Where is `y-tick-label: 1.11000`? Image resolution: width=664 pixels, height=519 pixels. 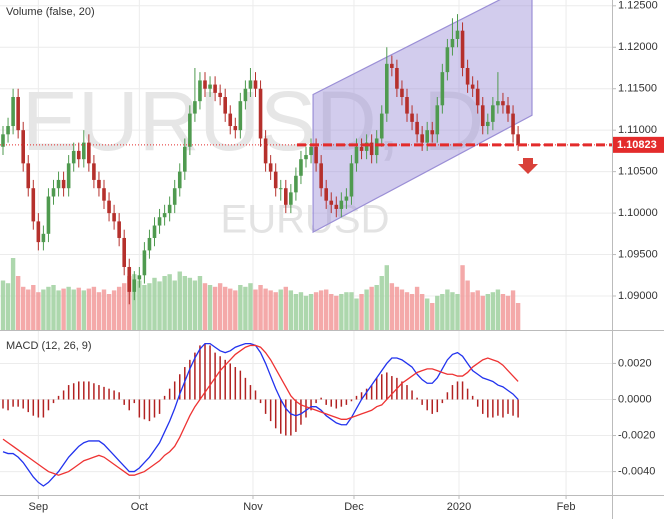
y-tick-label: 1.11000 is located at coordinates (637, 130).